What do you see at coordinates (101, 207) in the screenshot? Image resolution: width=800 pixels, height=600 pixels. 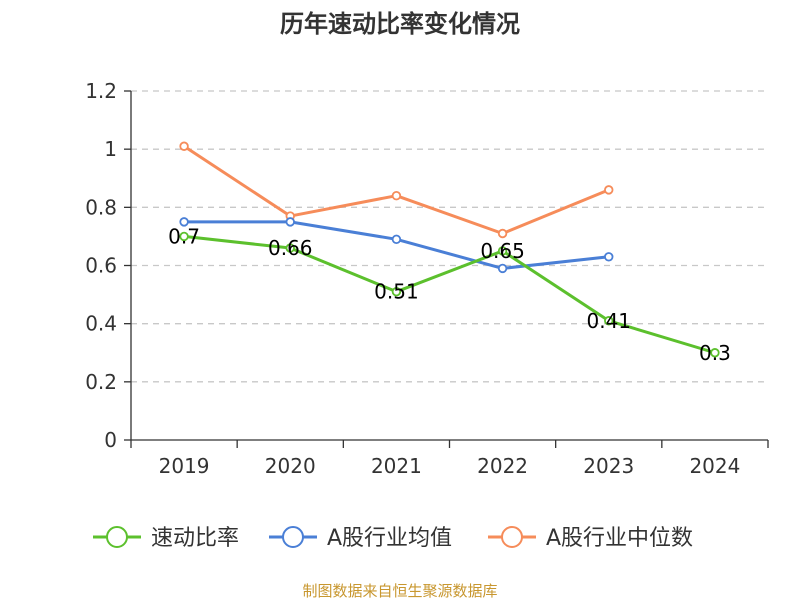 I see `y-tick-label: 0.8` at bounding box center [101, 207].